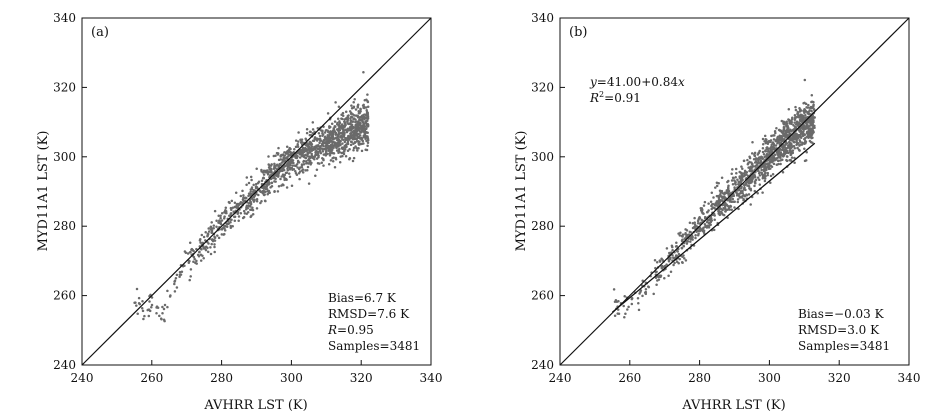  What do you see at coordinates (355, 330) in the screenshot?
I see `stats-r-value: =0.95` at bounding box center [355, 330].